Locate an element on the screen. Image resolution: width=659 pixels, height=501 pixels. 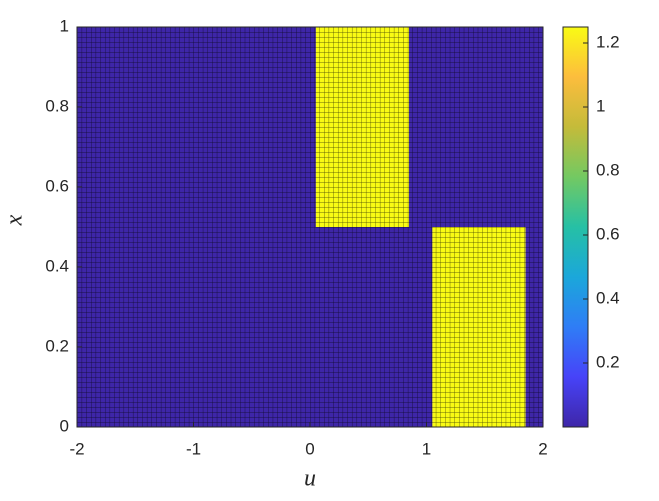
y-tick-label: 0.2 is located at coordinates (57, 345).